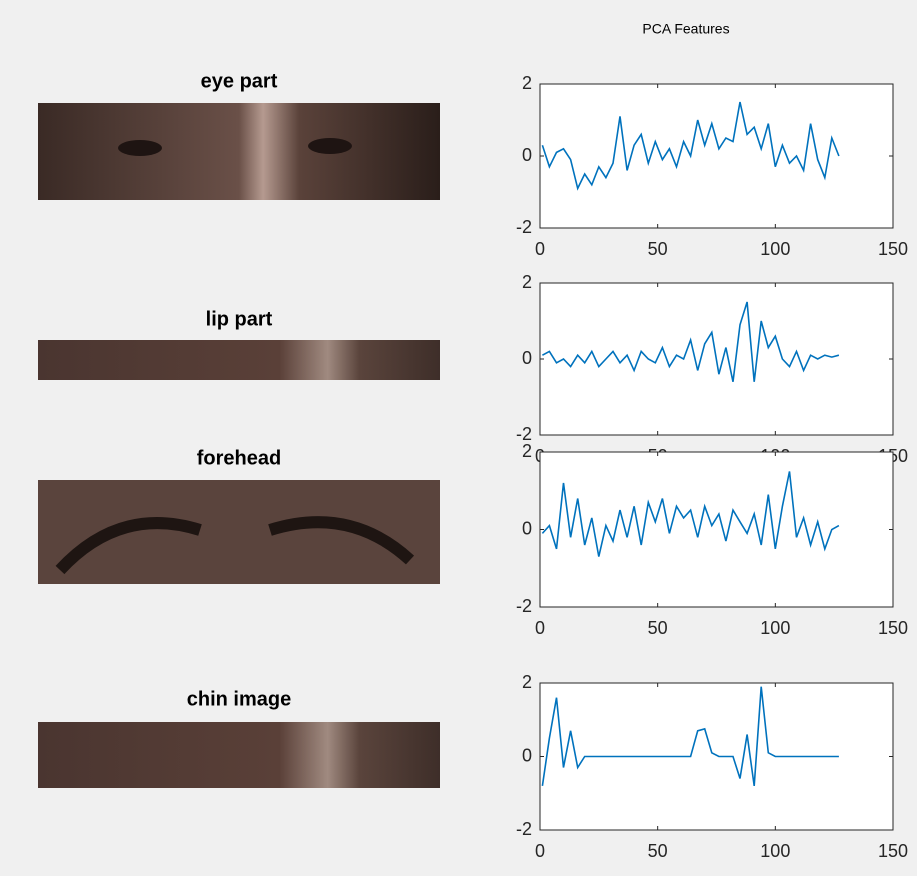  What do you see at coordinates (239, 319) in the screenshot?
I see `image-title: lip part` at bounding box center [239, 319].